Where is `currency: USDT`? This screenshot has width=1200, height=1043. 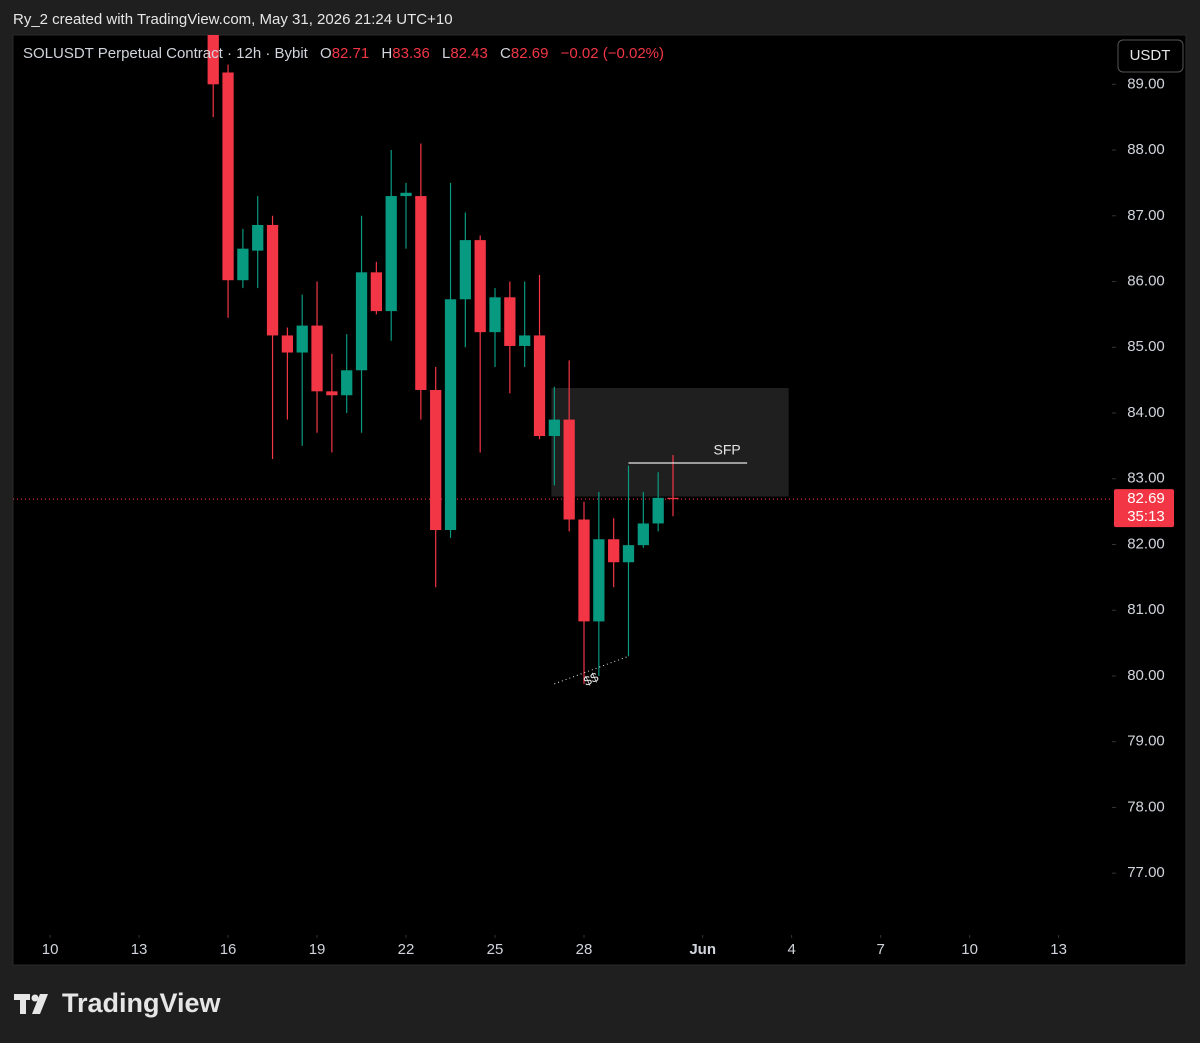
currency: USDT is located at coordinates (1150, 55).